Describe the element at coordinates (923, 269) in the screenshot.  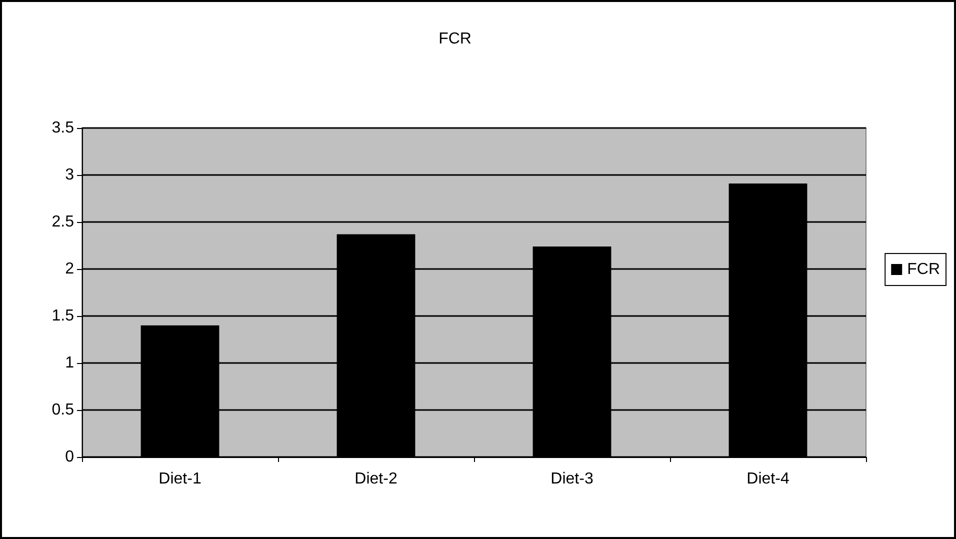
I see `legend-label: FCR` at that location.